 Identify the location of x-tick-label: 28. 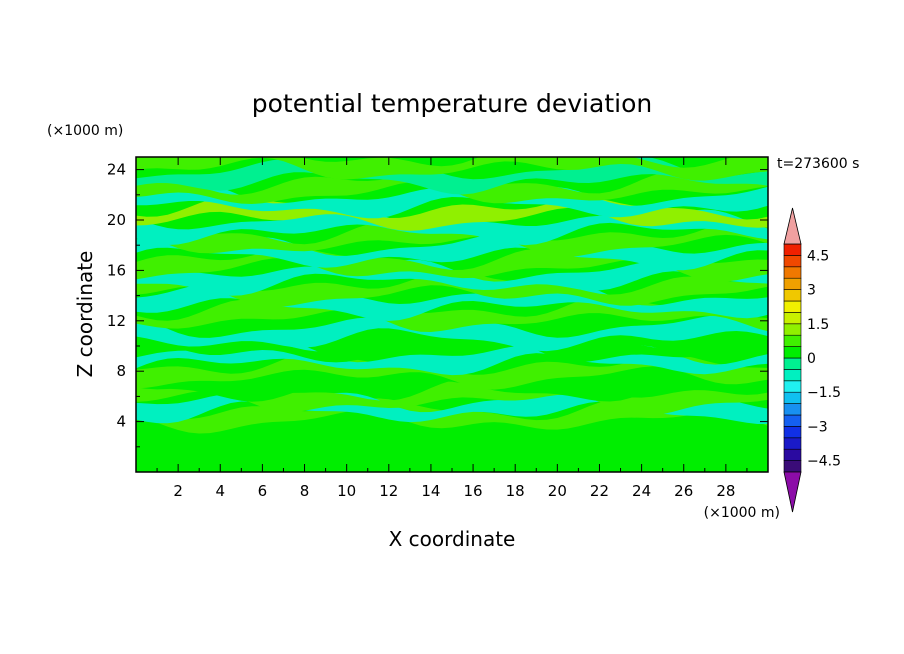
(725, 491).